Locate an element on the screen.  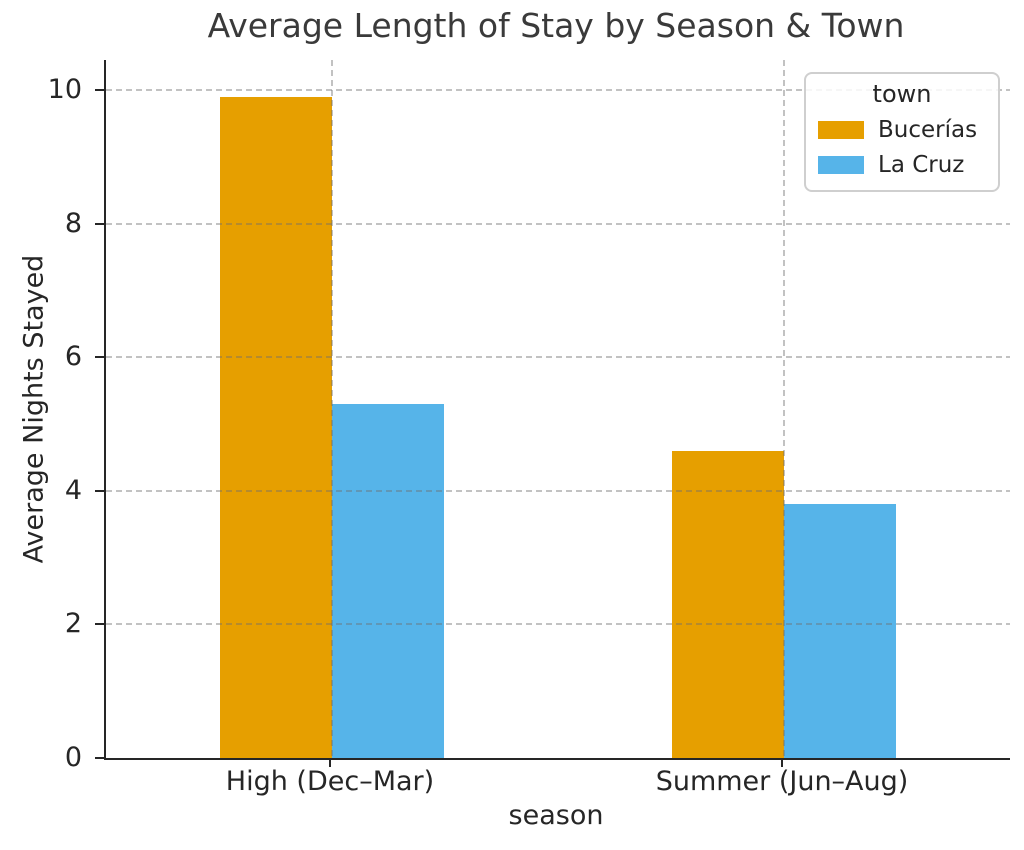
legend-item-label: La Cruz is located at coordinates (921, 165).